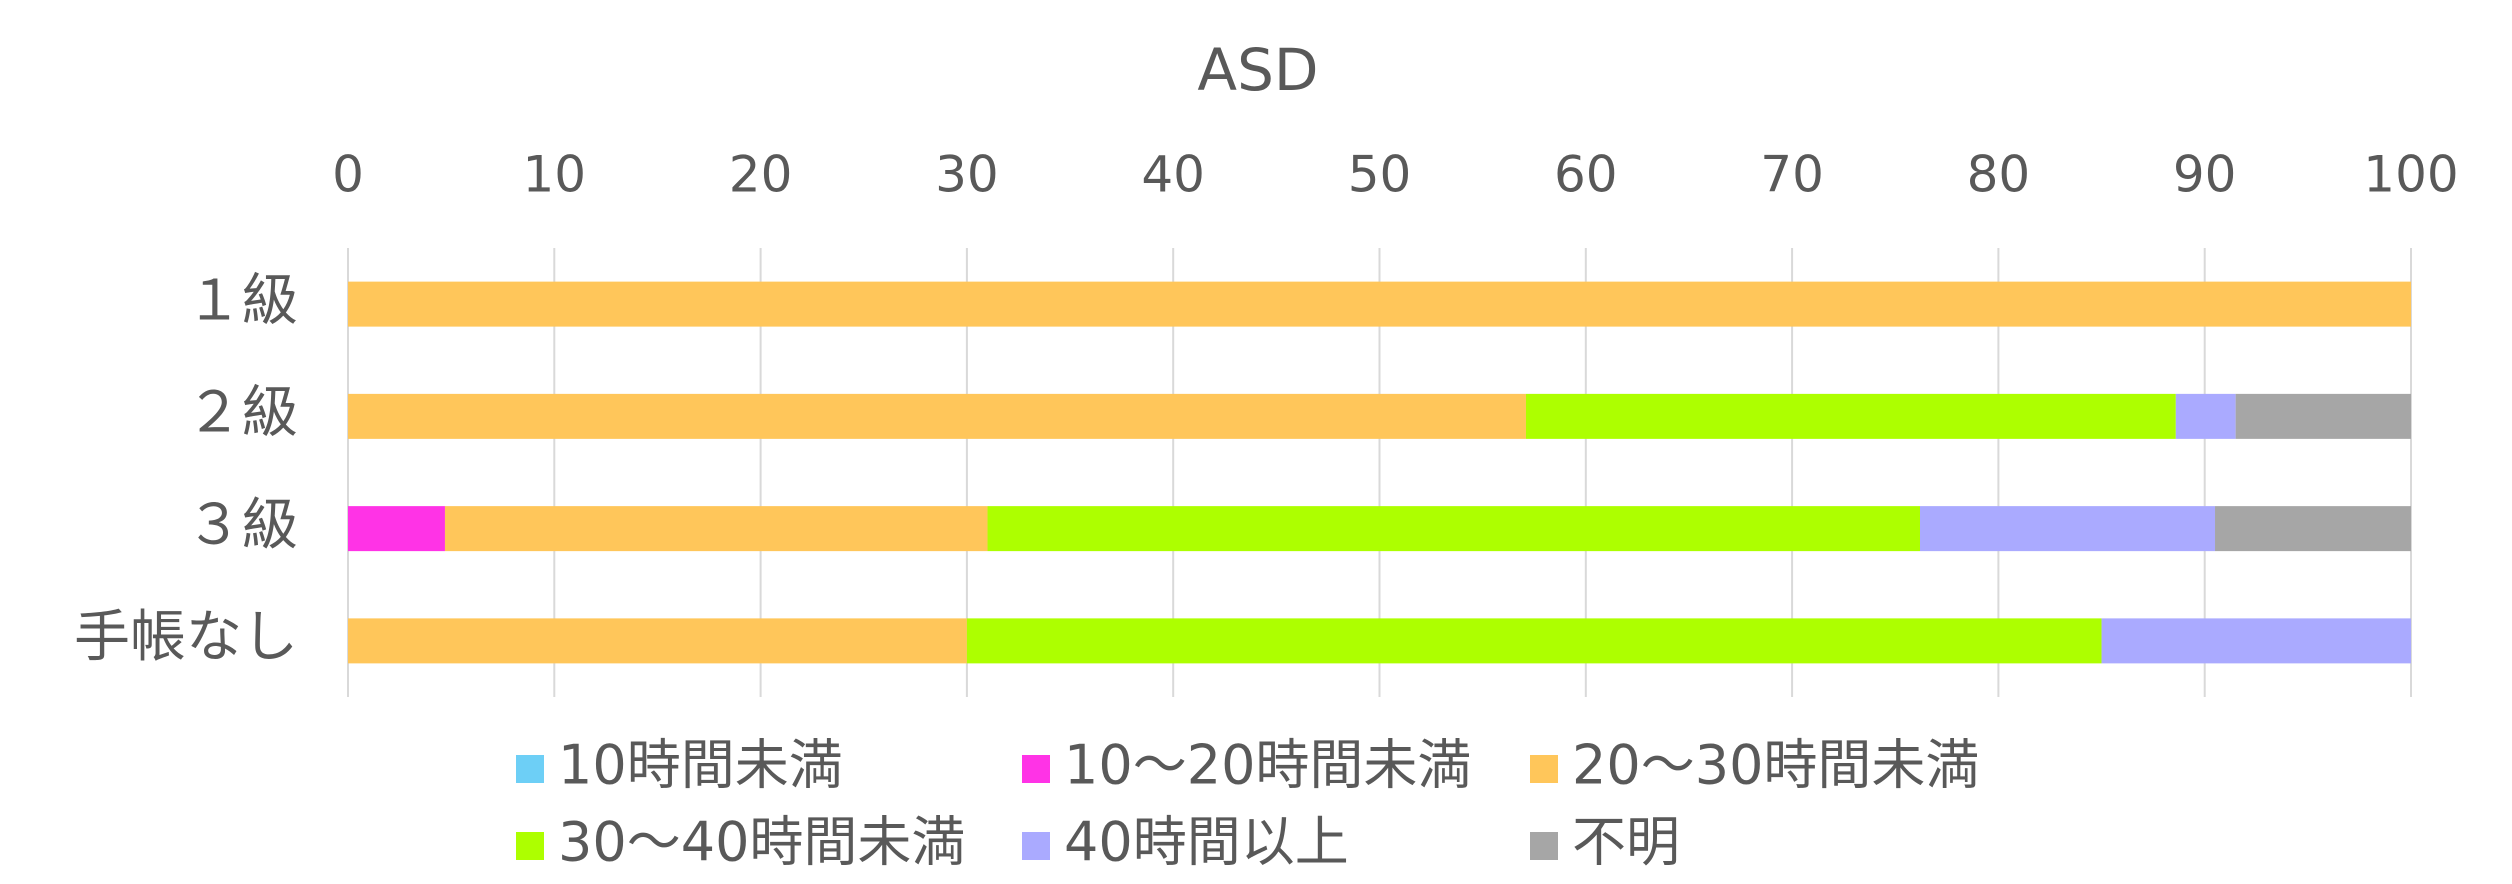 This screenshot has height=884, width=2512. I want to click on x-tick-label: 40, so click(1173, 175).